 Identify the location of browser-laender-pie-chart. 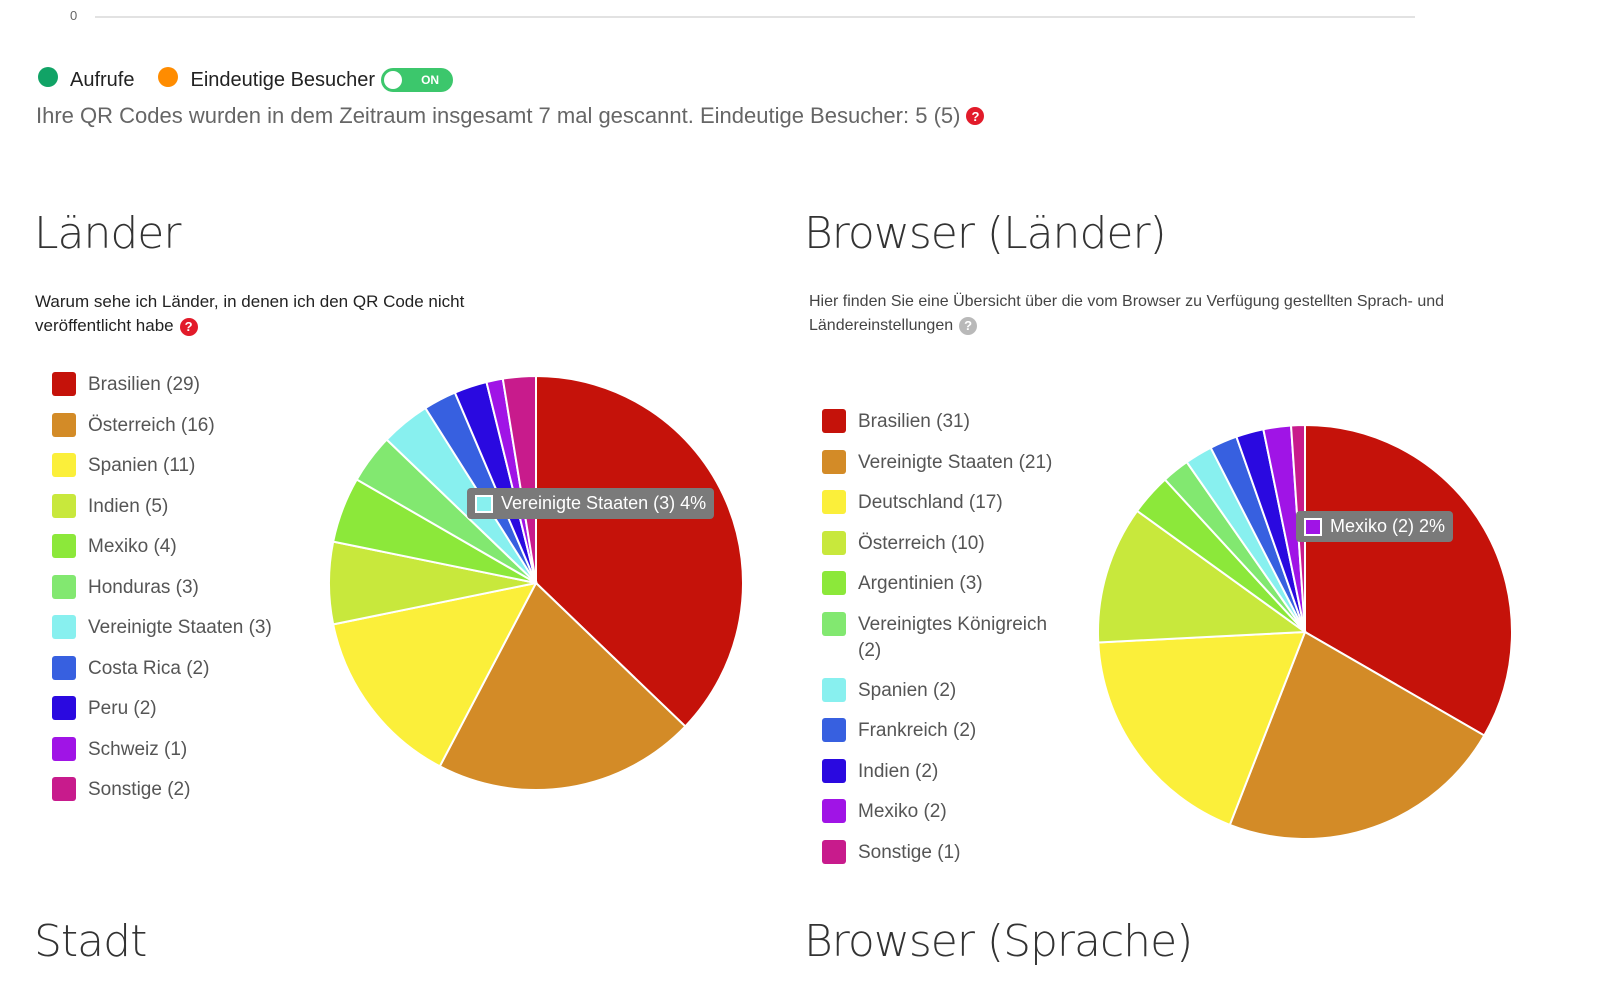
(1305, 632).